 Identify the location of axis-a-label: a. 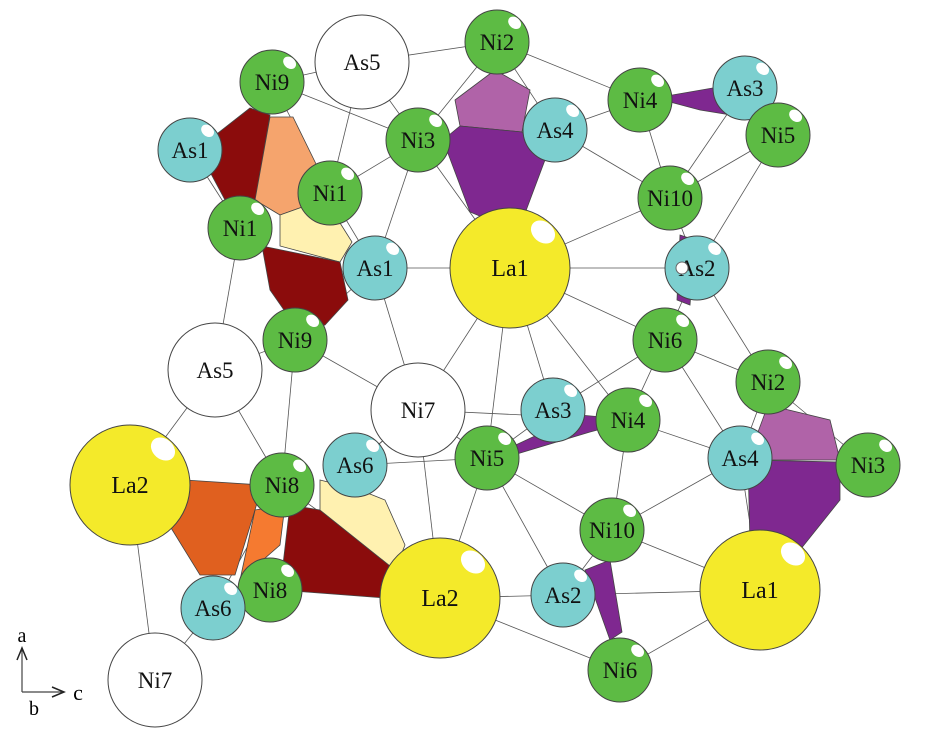
(22, 636).